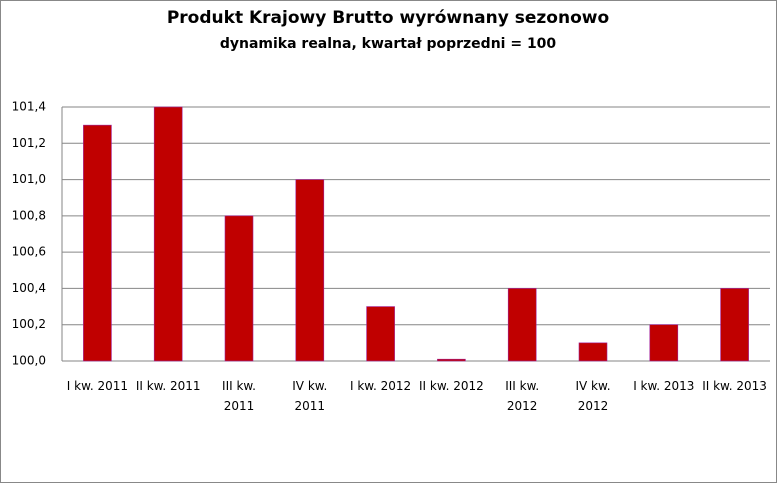  Describe the element at coordinates (451, 386) in the screenshot. I see `x-tick-label: II kw. 2012` at that location.